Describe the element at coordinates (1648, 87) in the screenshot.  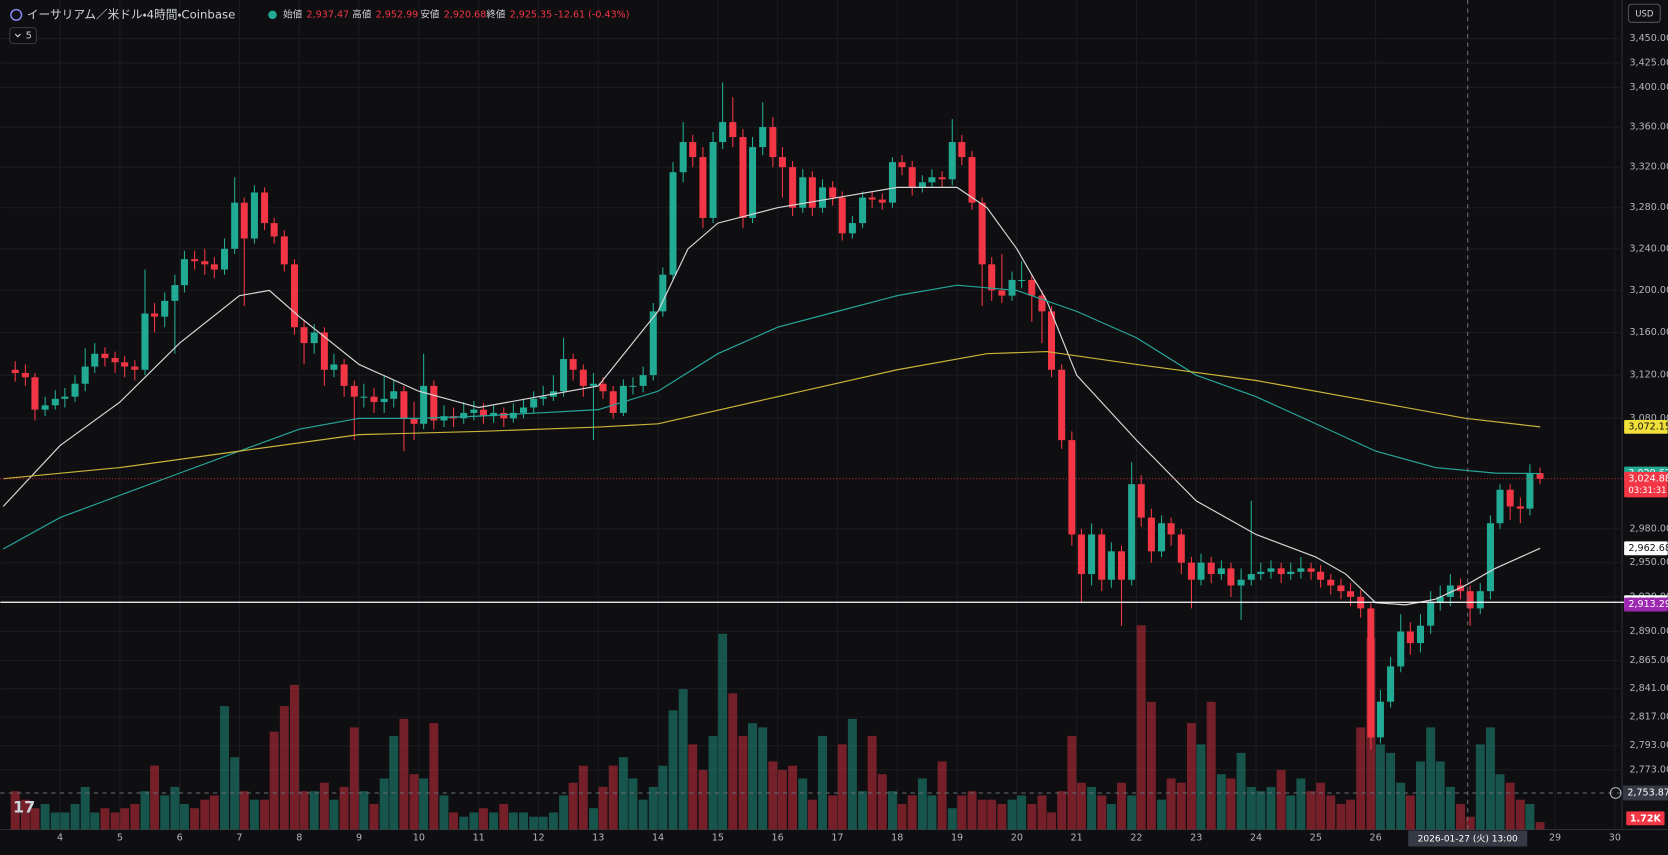
I see `y-tick-label: 3,400.00` at that location.